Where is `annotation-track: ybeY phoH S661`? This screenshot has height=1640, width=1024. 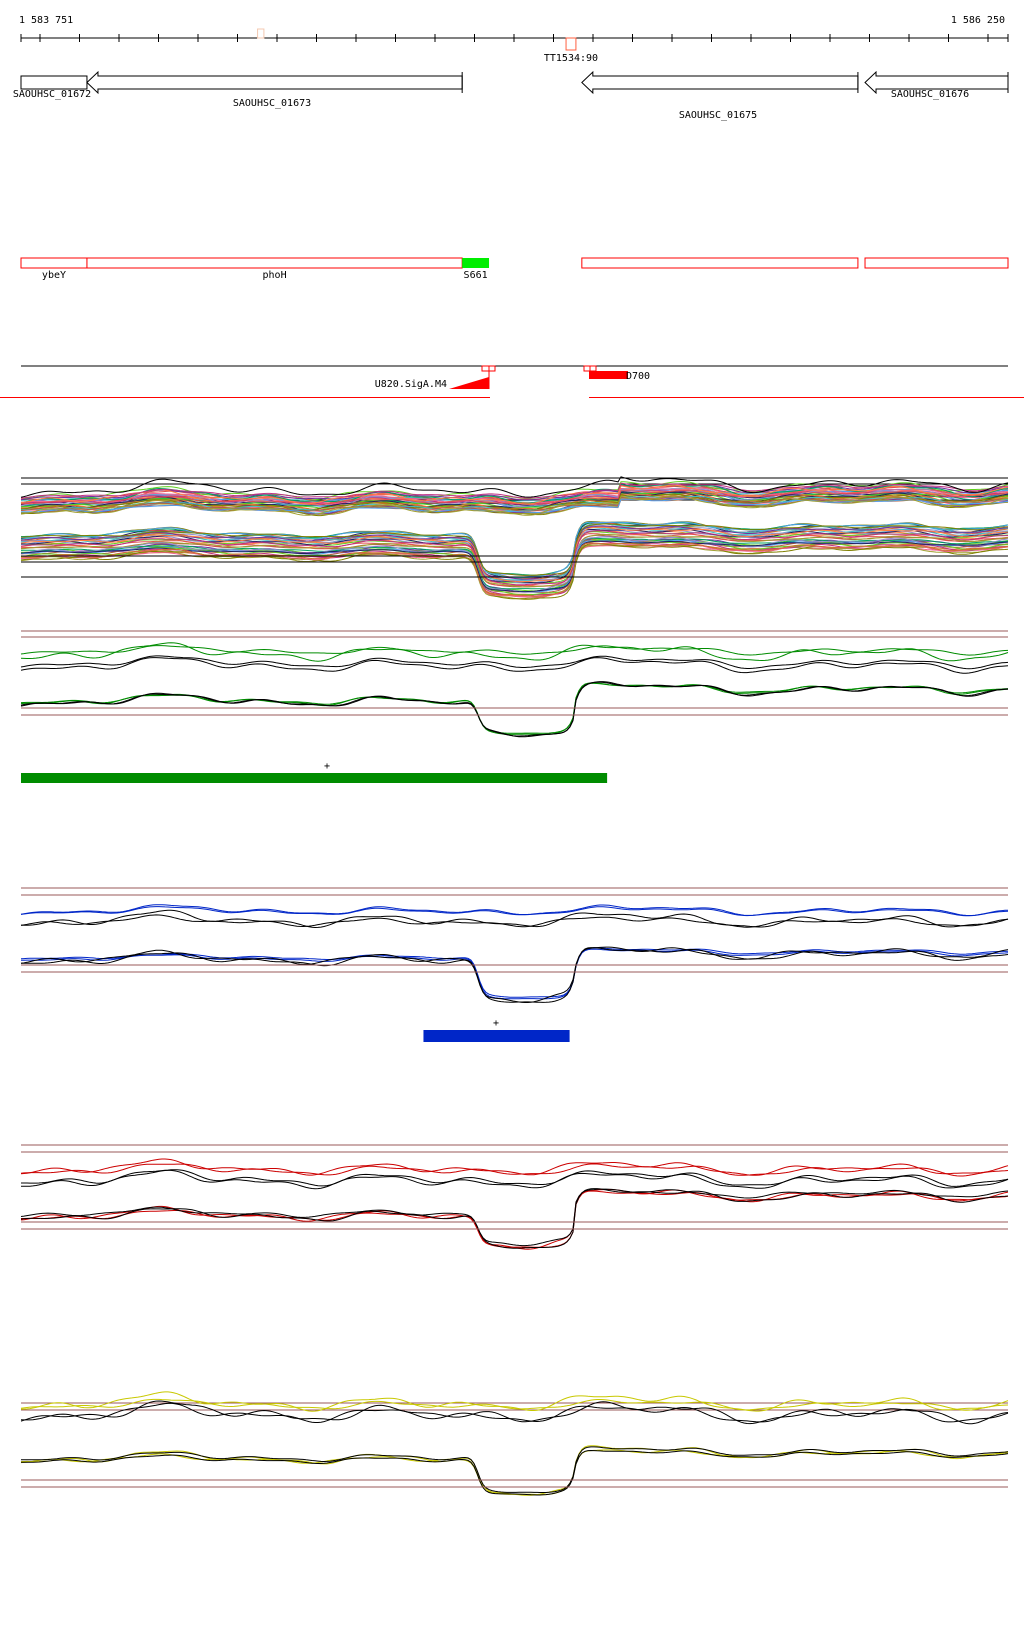
annotation-track: ybeY phoH S661 is located at coordinates (514, 269).